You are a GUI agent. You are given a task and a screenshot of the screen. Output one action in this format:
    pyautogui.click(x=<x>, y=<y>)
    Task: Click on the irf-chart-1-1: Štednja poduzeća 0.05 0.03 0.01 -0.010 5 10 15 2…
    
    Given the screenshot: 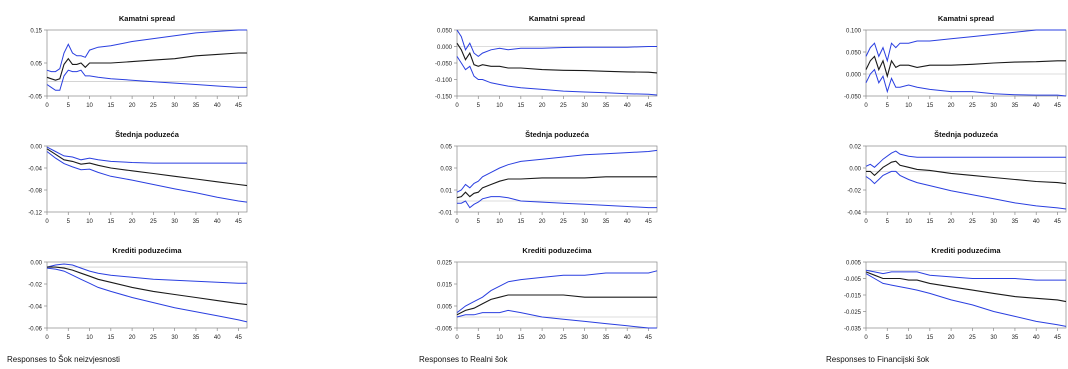 What is the action you would take?
    pyautogui.click(x=548, y=177)
    